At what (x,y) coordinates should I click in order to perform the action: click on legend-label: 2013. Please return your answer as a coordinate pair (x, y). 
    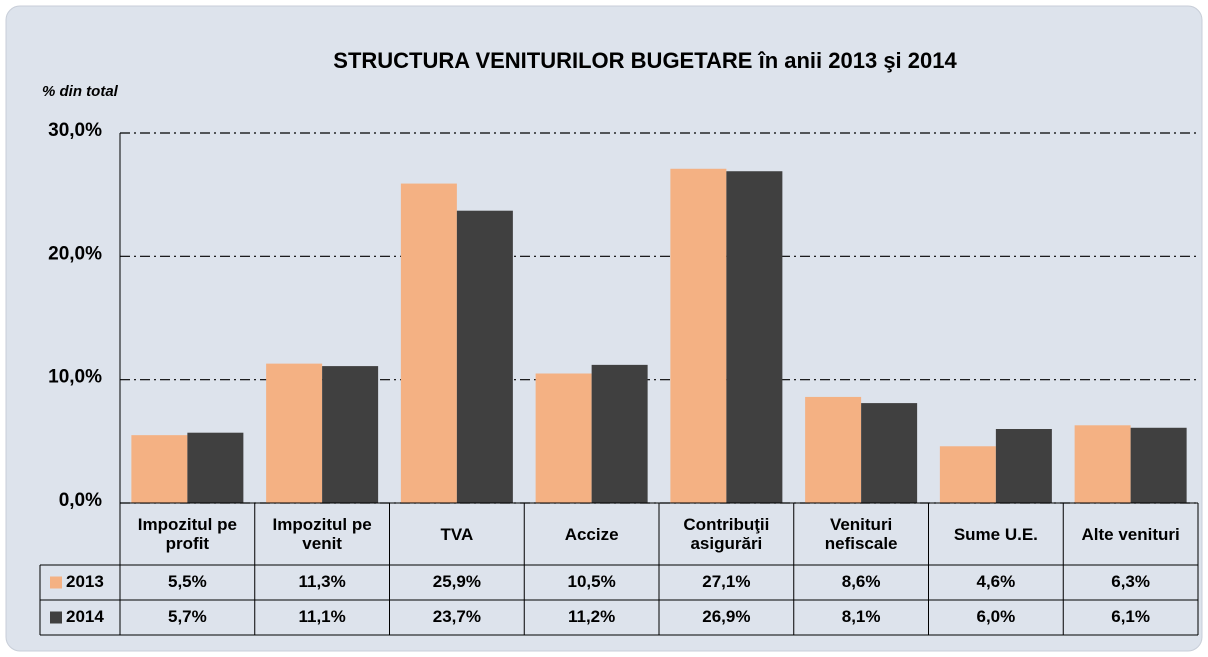
    Looking at the image, I should click on (85, 581).